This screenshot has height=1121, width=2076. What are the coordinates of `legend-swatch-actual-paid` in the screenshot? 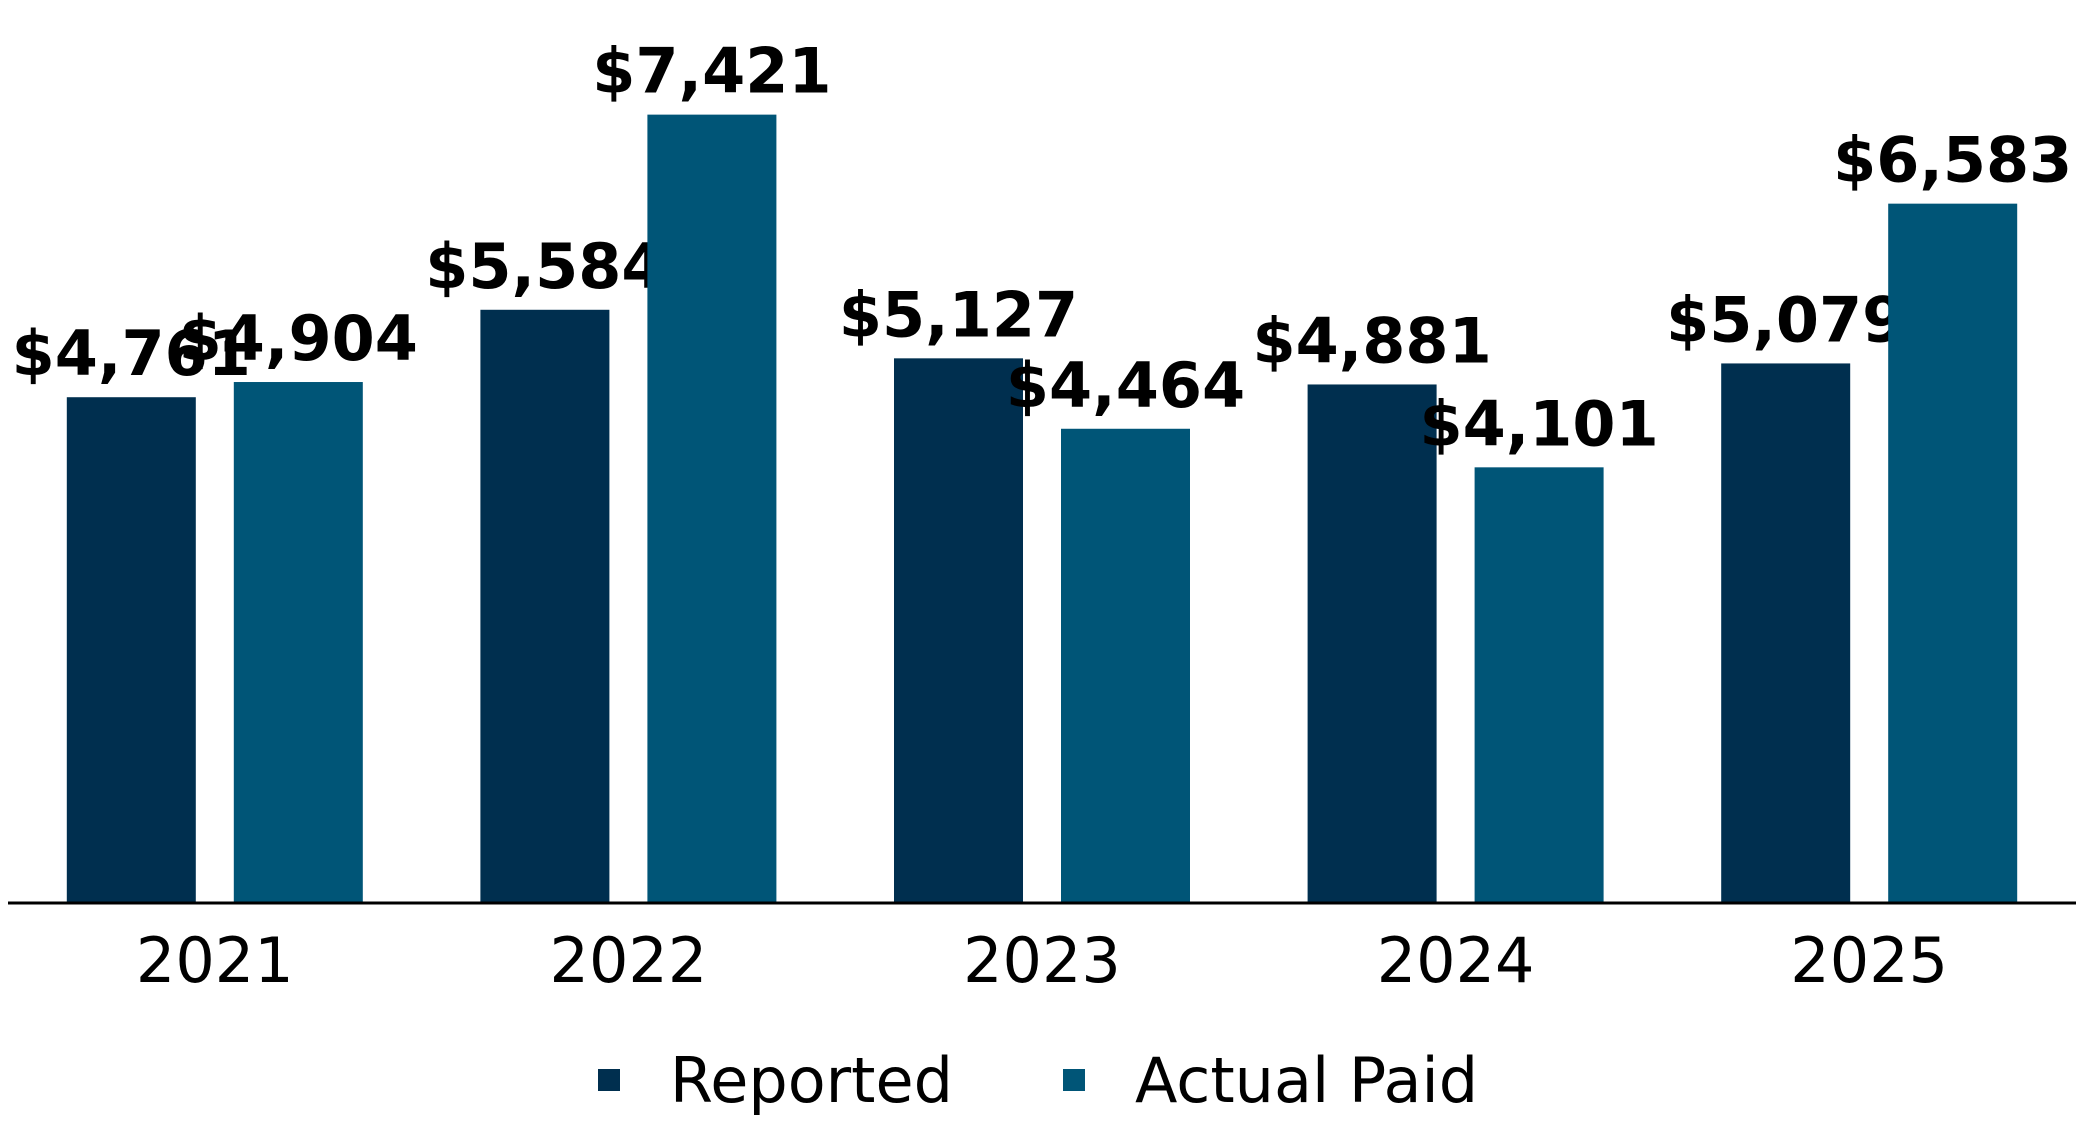 It's located at (1073, 1080).